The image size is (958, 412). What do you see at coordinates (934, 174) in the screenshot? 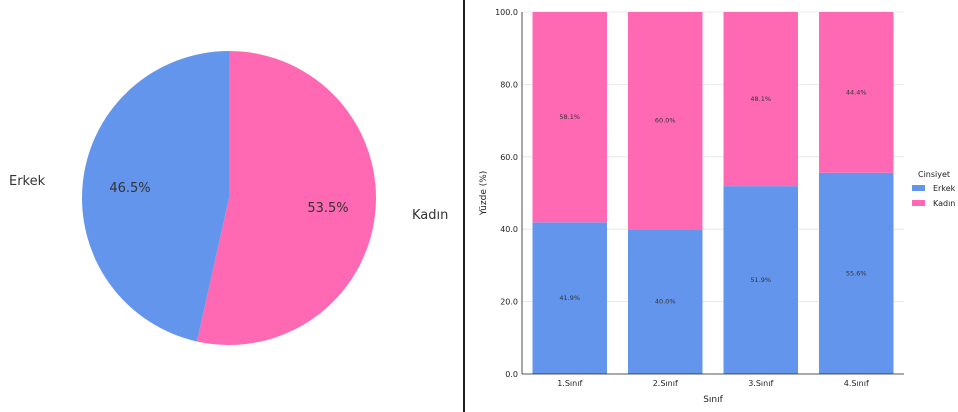
I see `legend-title: Cinsiyet` at bounding box center [934, 174].